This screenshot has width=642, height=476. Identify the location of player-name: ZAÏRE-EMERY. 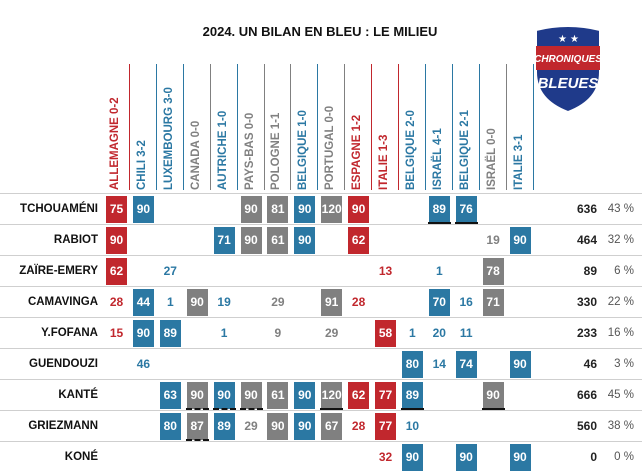
(58, 271).